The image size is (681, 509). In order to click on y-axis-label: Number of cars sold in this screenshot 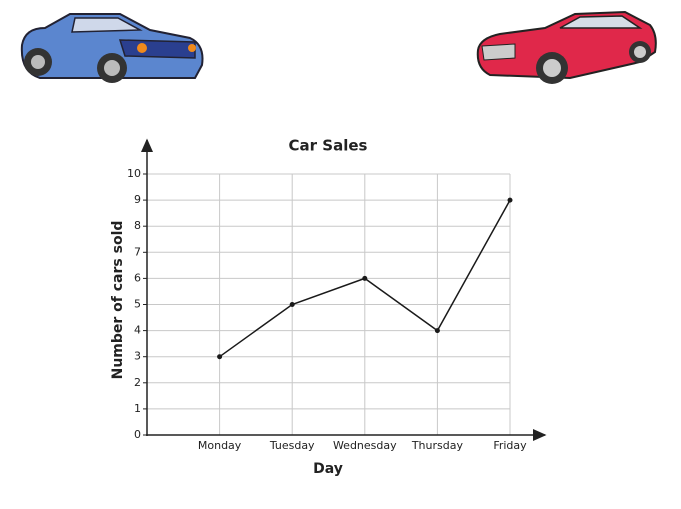, I will do `click(118, 300)`.